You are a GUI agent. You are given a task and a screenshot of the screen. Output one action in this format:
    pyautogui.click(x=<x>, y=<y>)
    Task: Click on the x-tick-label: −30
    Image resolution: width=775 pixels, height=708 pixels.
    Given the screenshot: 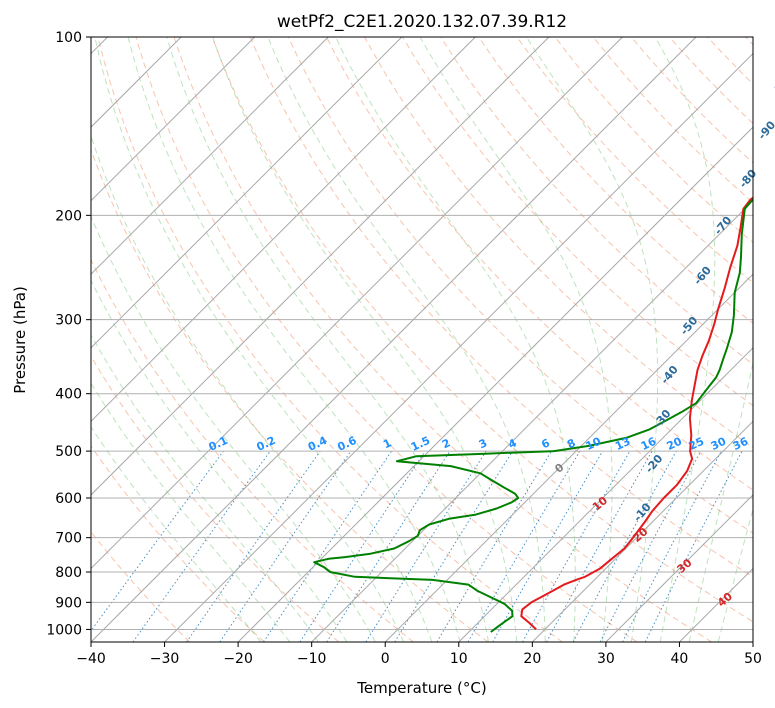 What is the action you would take?
    pyautogui.click(x=165, y=659)
    